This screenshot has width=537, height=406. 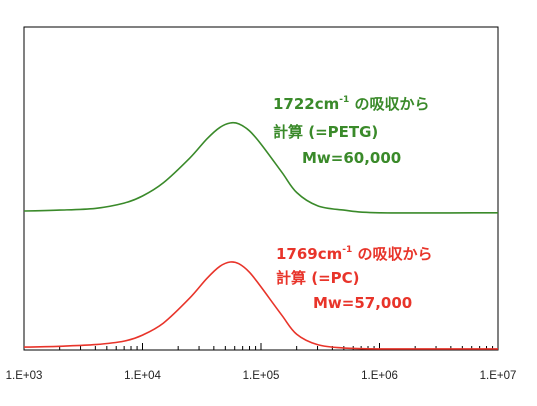 What do you see at coordinates (392, 254) in the screenshot?
I see `annotation-pc-line1-suffix: の吸収から` at bounding box center [392, 254].